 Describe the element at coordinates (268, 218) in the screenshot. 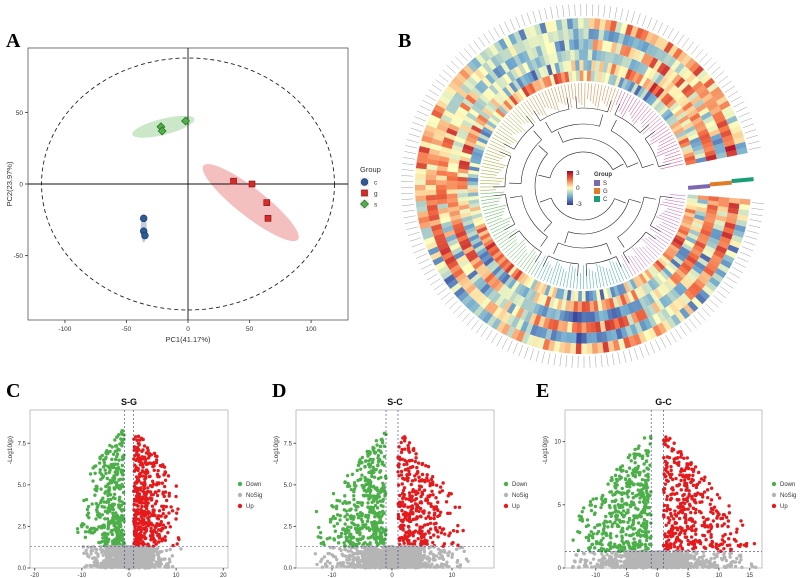

I see `pca-point-g` at that location.